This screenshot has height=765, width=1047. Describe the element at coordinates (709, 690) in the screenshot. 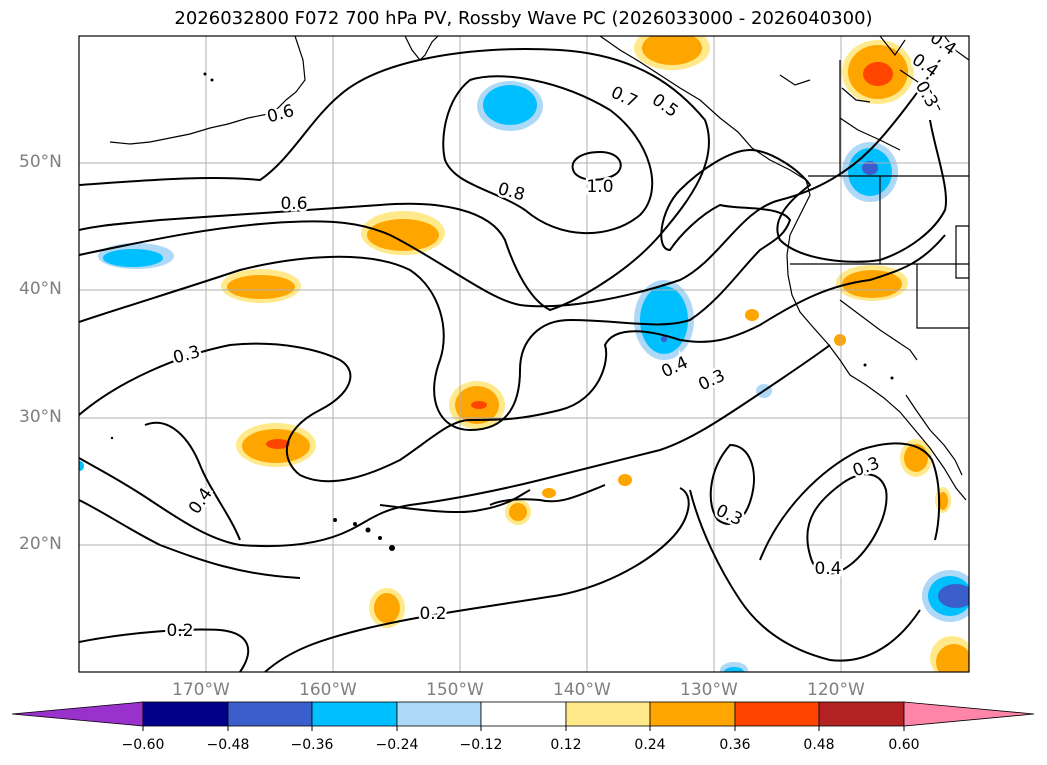

I see `lon-label-130w: 130°W` at that location.